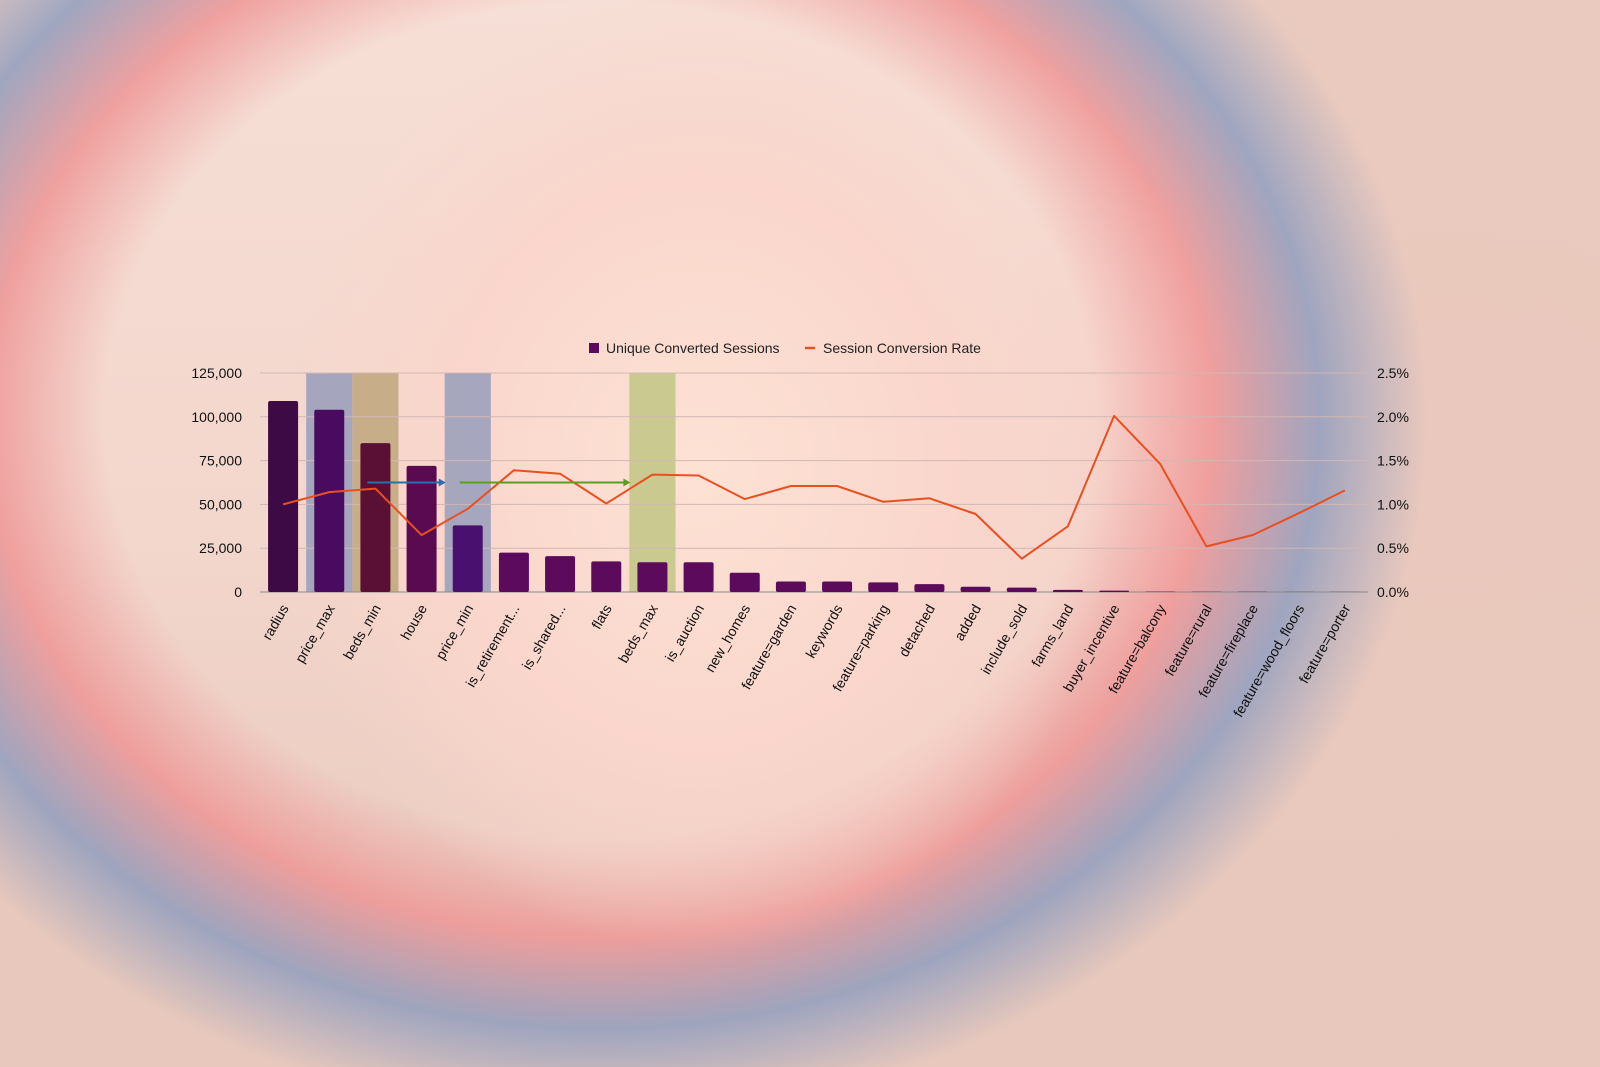 This screenshot has width=1600, height=1067. Describe the element at coordinates (837, 586) in the screenshot. I see `bar-keywords` at that location.